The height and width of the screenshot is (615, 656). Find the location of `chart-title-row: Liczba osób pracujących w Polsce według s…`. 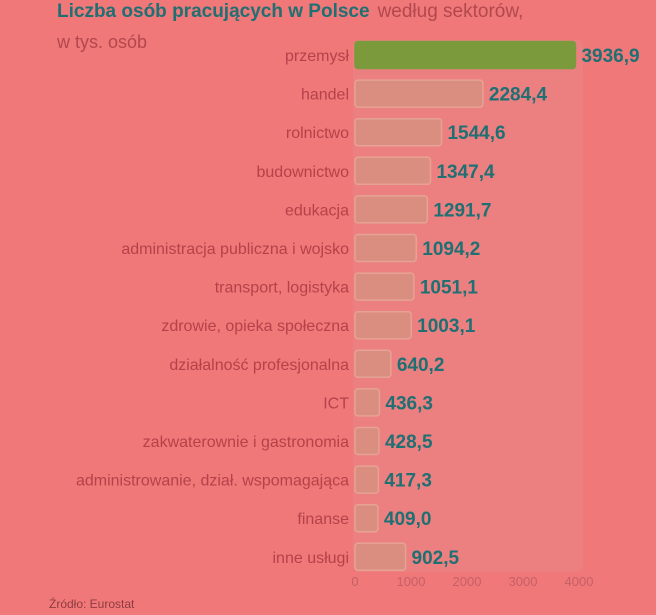

chart-title-row: Liczba osób pracujących w Polsce według s… is located at coordinates (290, 12).